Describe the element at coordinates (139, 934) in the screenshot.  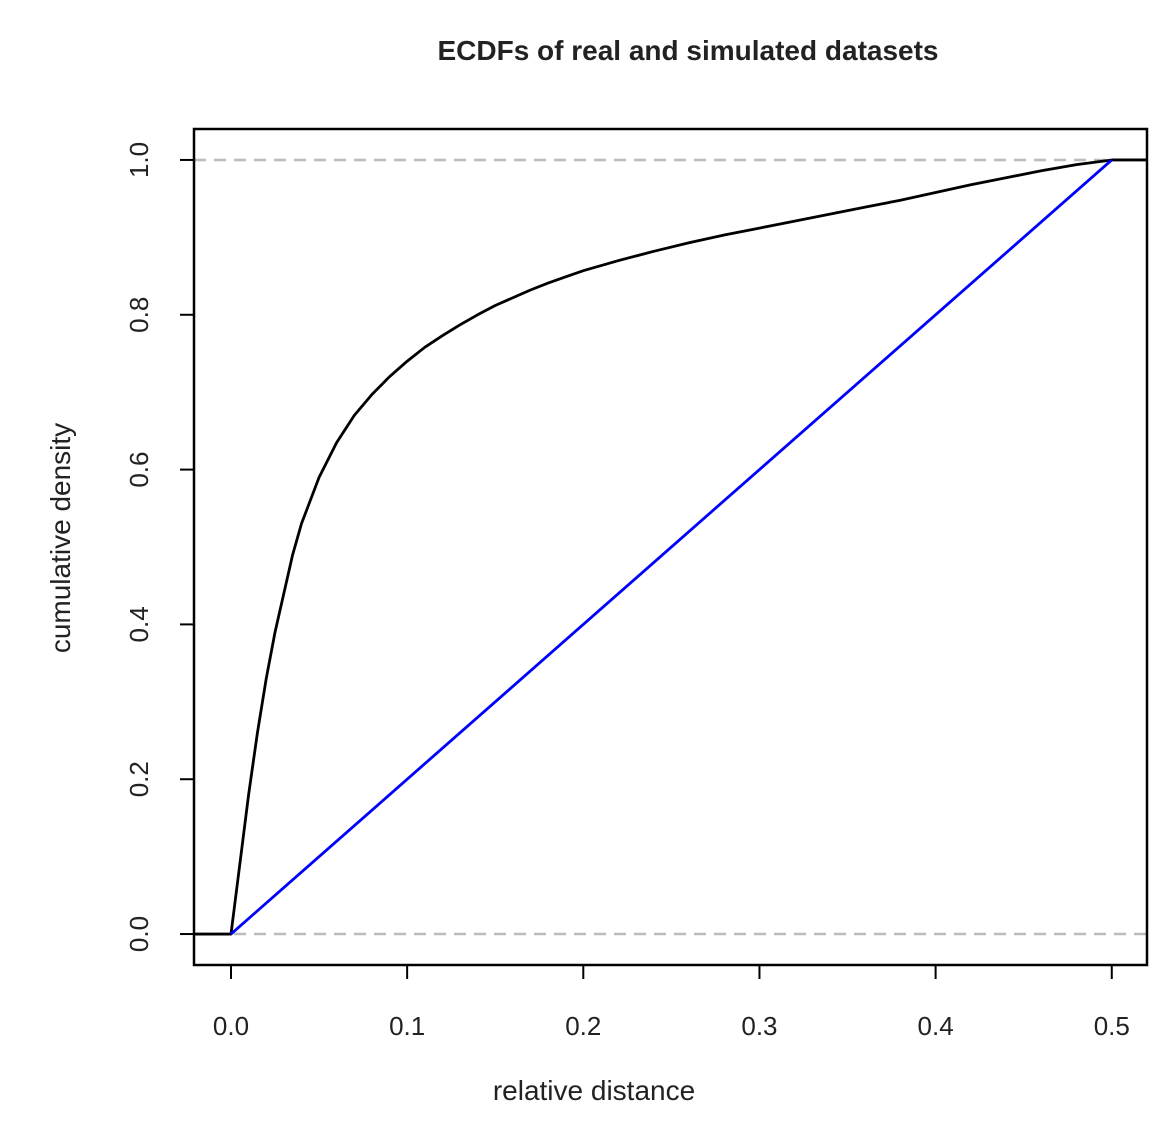
I see `y-tick-label: 0.0` at that location.